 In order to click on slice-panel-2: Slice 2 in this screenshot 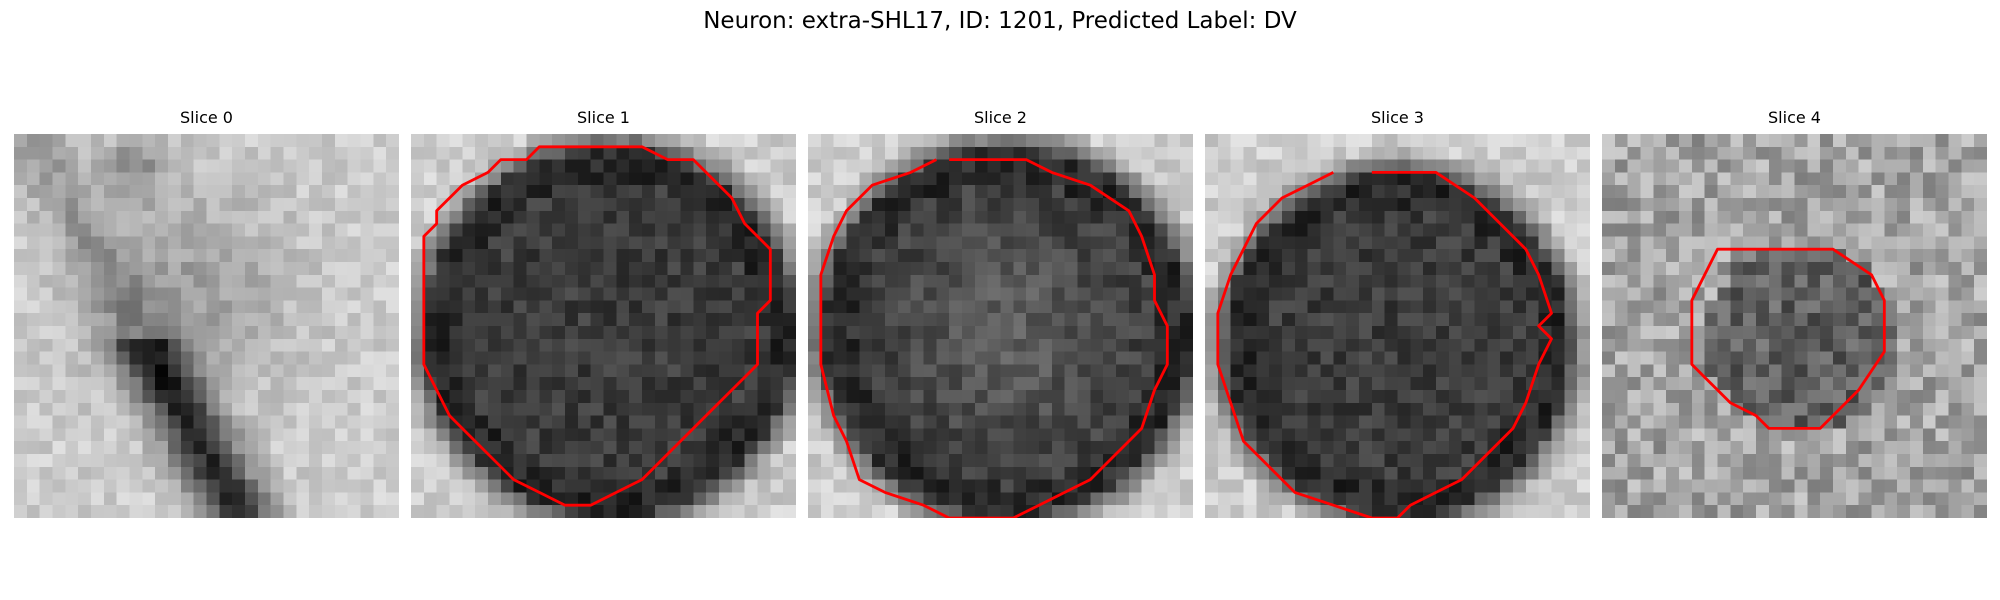, I will do `click(1000, 313)`.